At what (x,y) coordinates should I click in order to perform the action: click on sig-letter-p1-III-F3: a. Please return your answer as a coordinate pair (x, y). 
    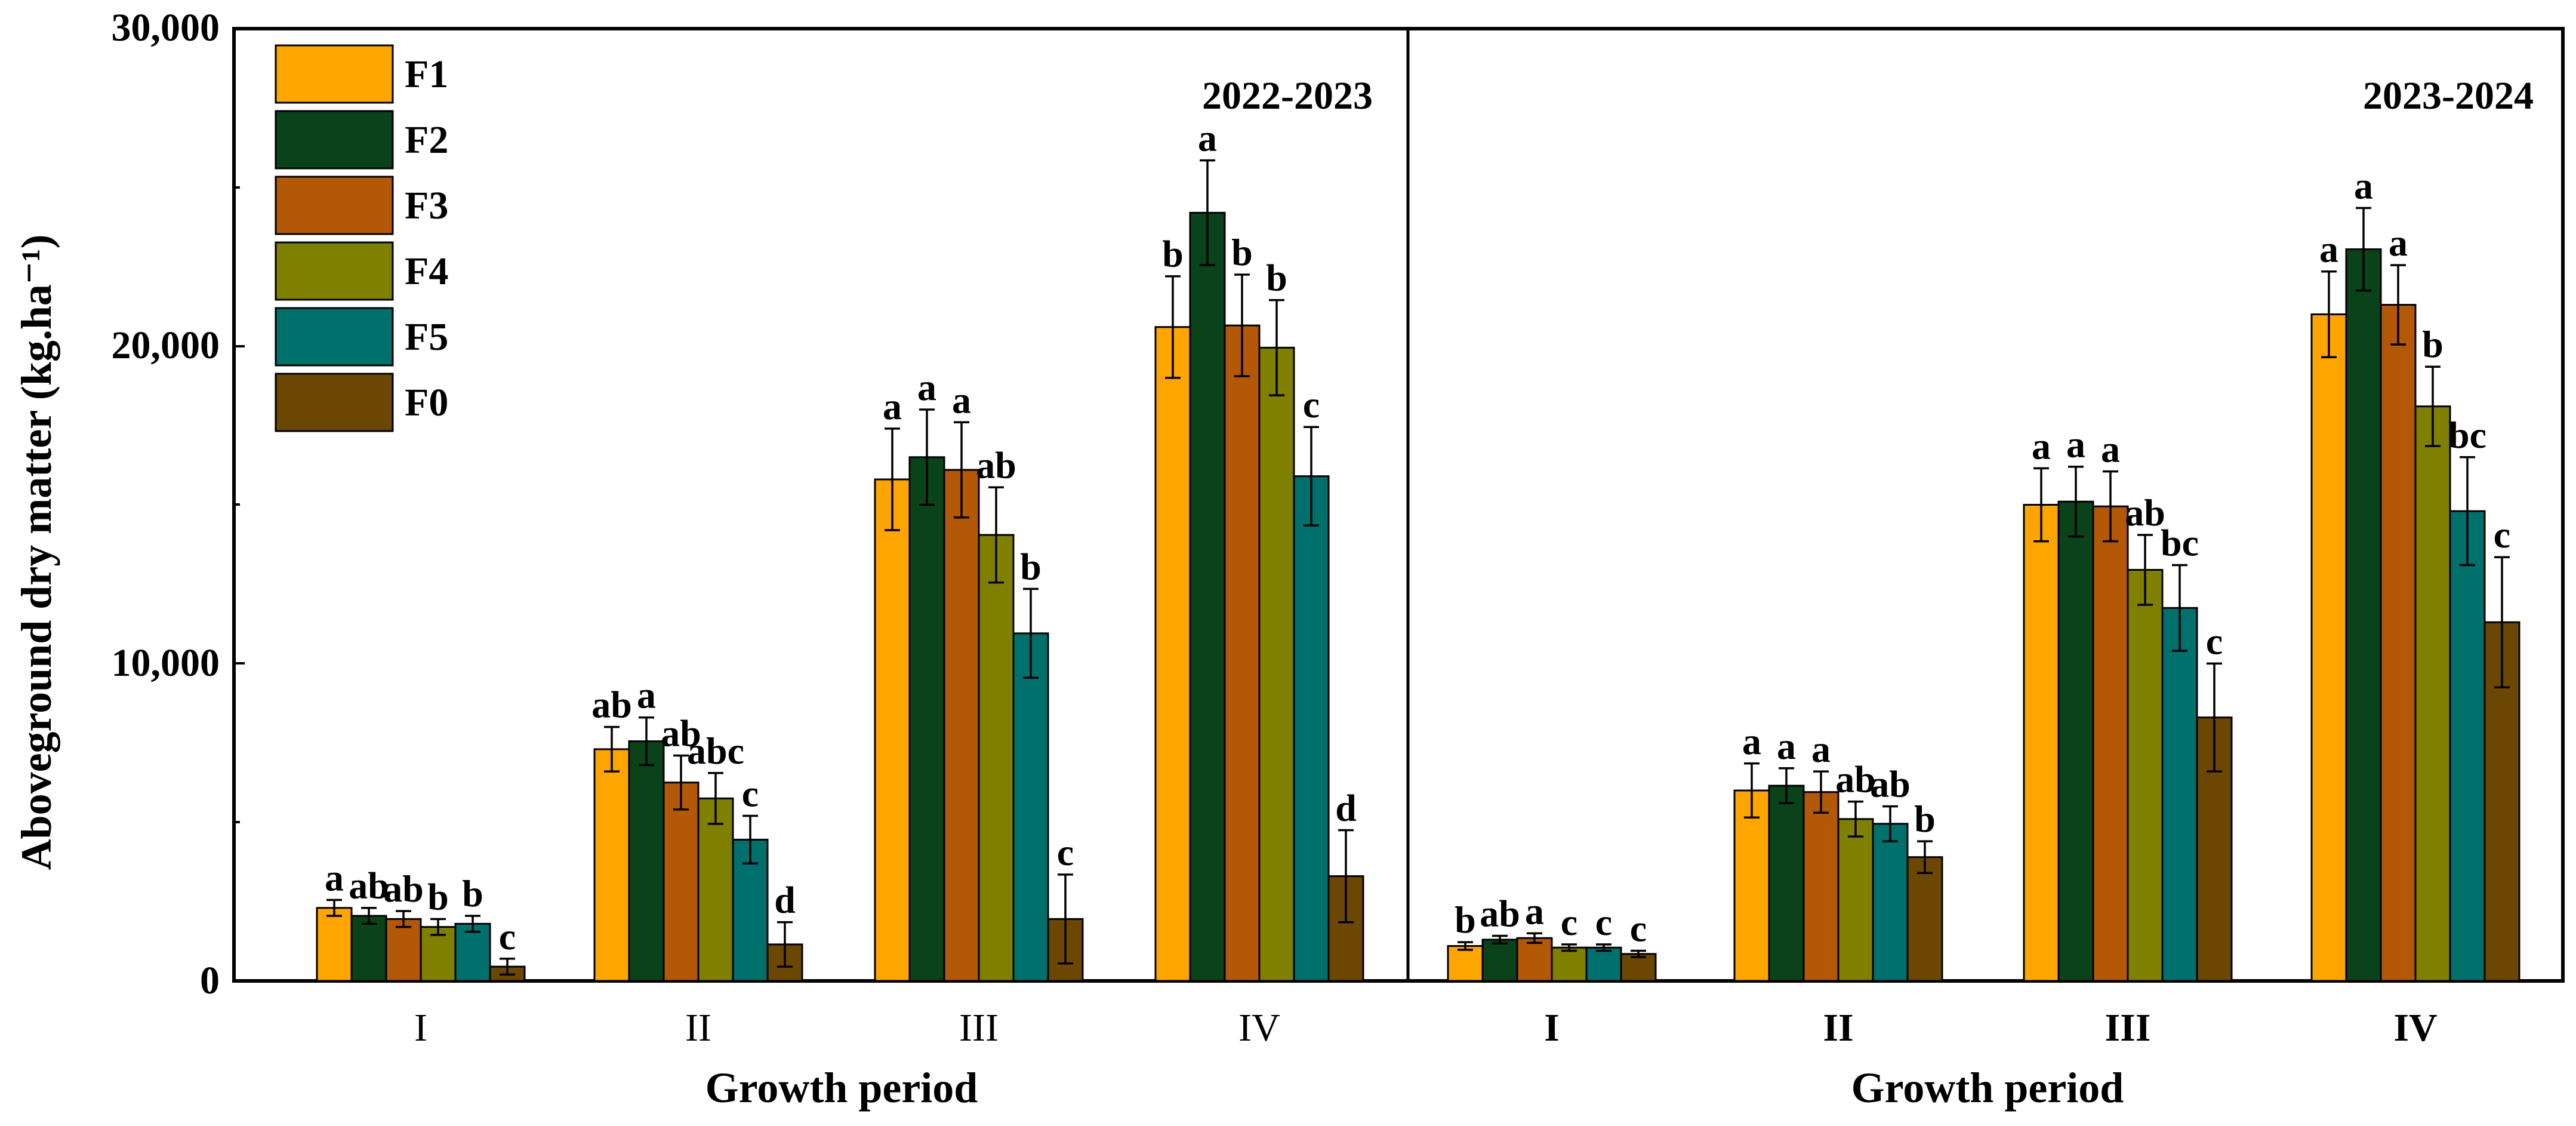
    Looking at the image, I should click on (961, 400).